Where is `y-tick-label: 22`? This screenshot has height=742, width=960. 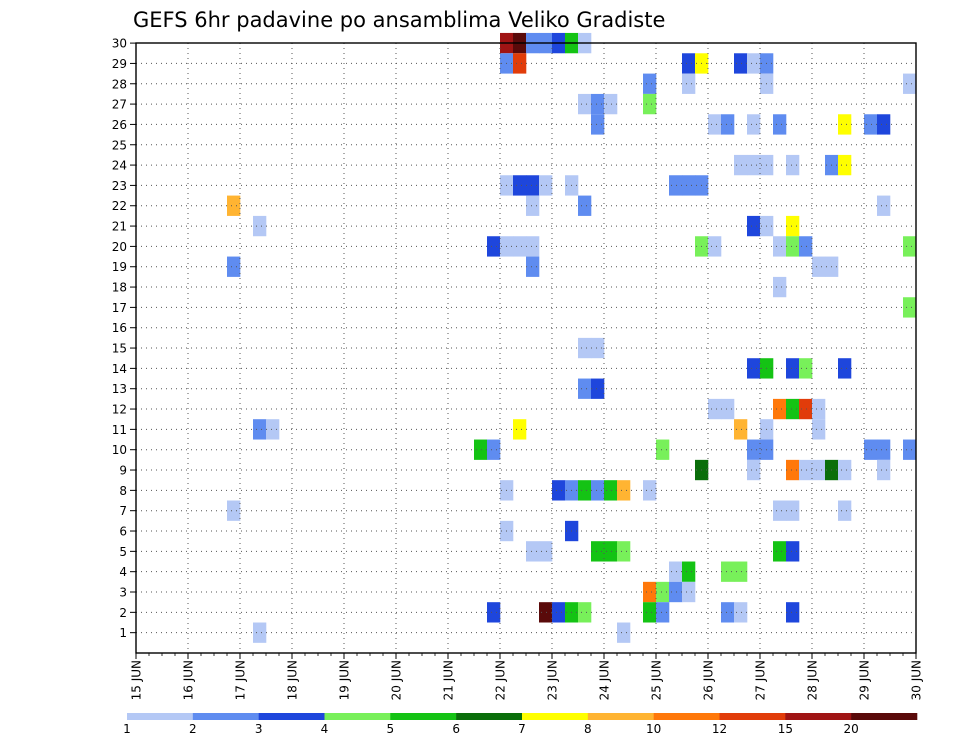 y-tick-label: 22 is located at coordinates (119, 206).